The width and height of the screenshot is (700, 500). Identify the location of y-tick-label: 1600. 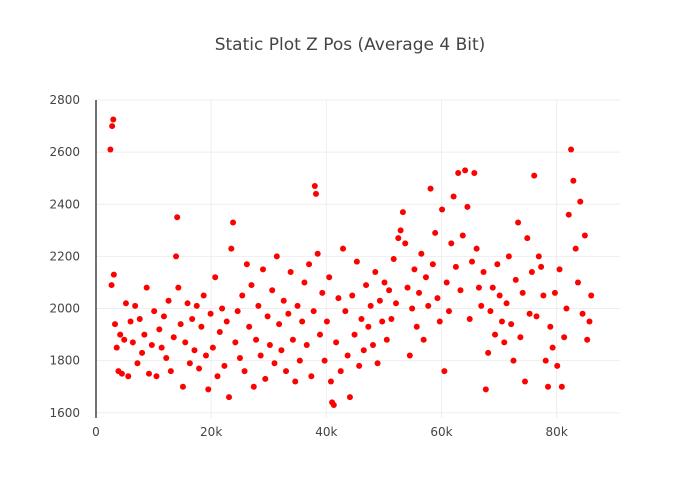
(64, 413).